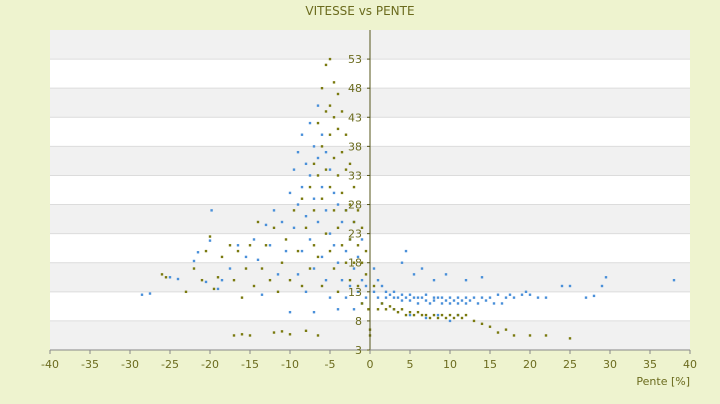 This screenshot has height=404, width=720. What do you see at coordinates (355, 88) in the screenshot?
I see `y-tick-label: 48` at bounding box center [355, 88].